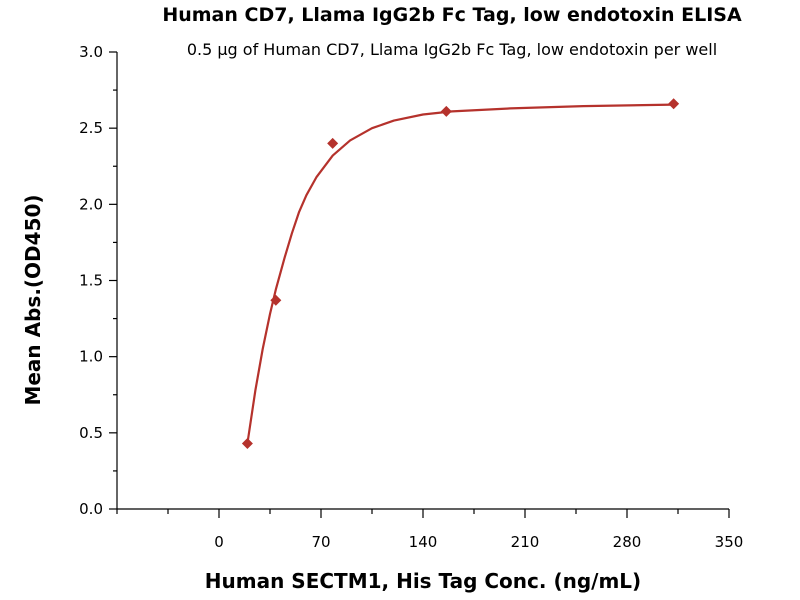 Image resolution: width=800 pixels, height=600 pixels. I want to click on x-tick-label: 280, so click(627, 542).